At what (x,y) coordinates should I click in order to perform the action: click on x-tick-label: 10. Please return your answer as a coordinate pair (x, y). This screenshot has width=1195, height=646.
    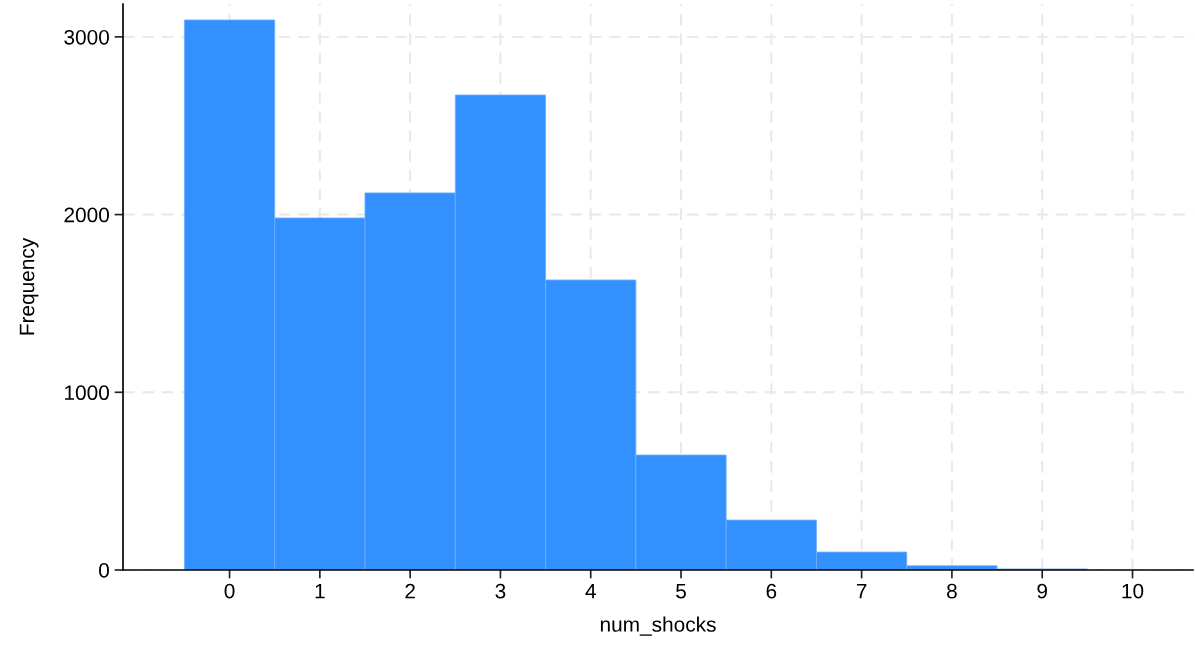
    Looking at the image, I should click on (1133, 591).